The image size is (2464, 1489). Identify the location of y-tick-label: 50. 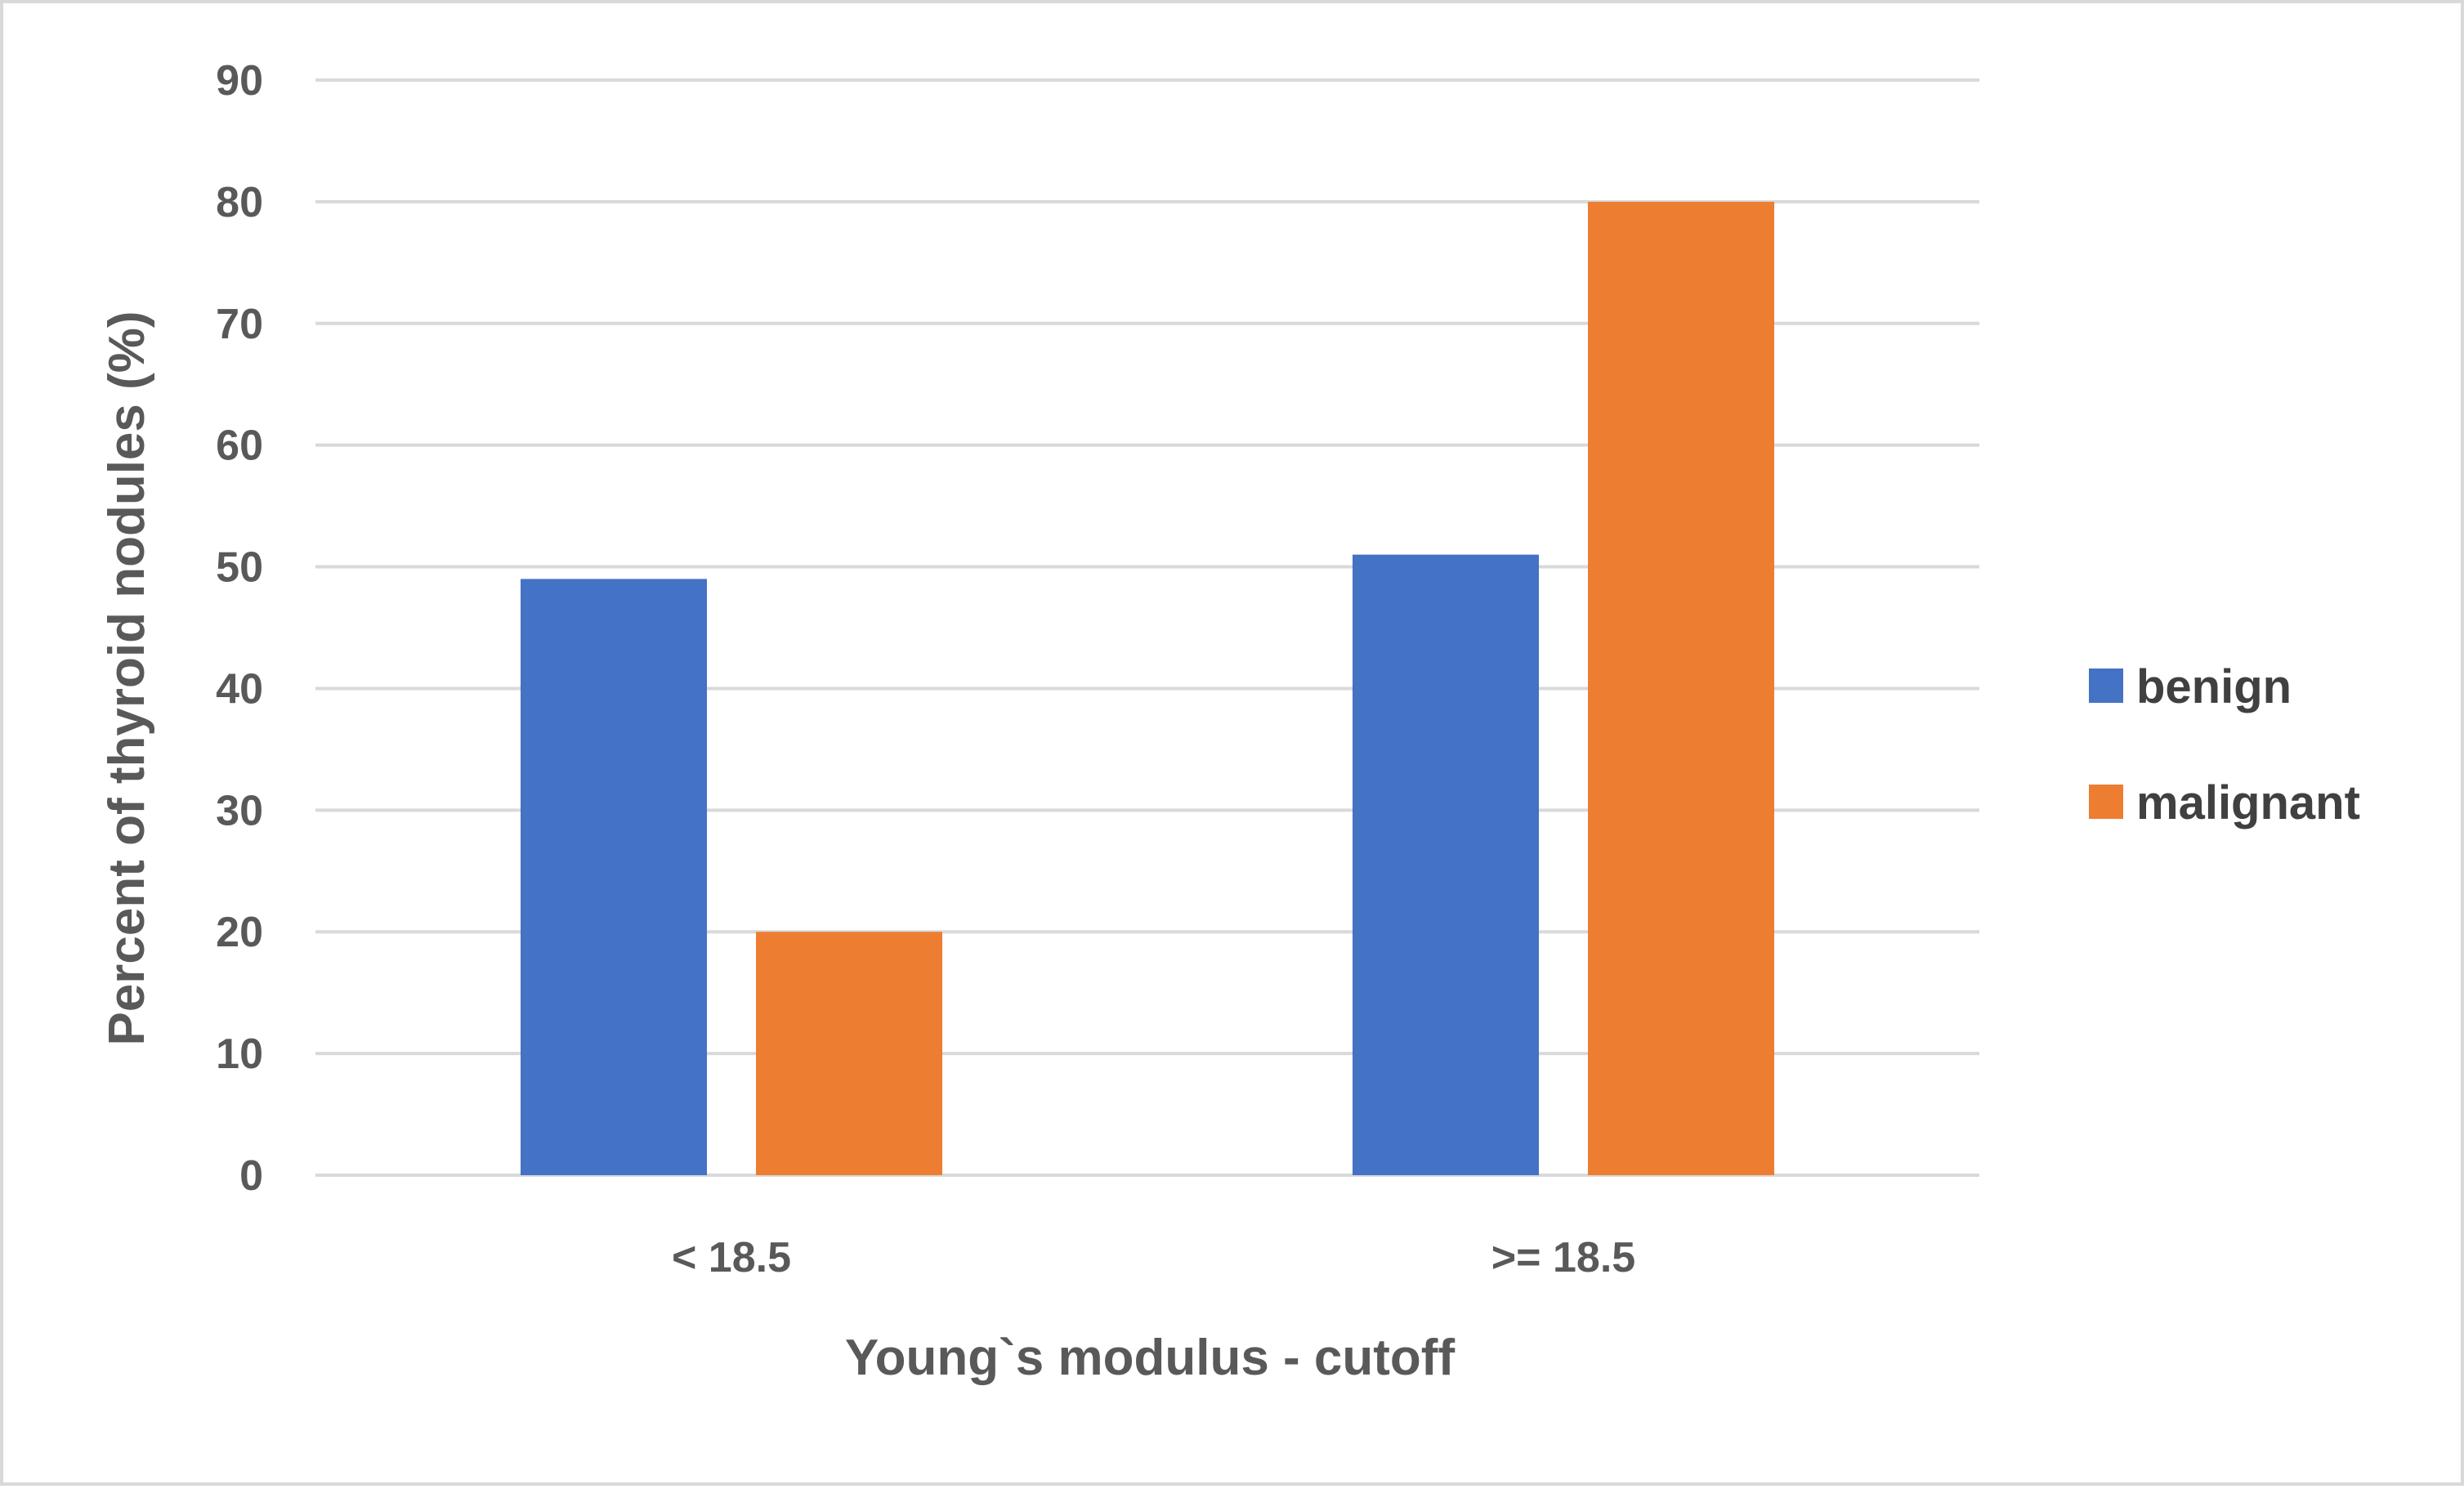
(239, 568).